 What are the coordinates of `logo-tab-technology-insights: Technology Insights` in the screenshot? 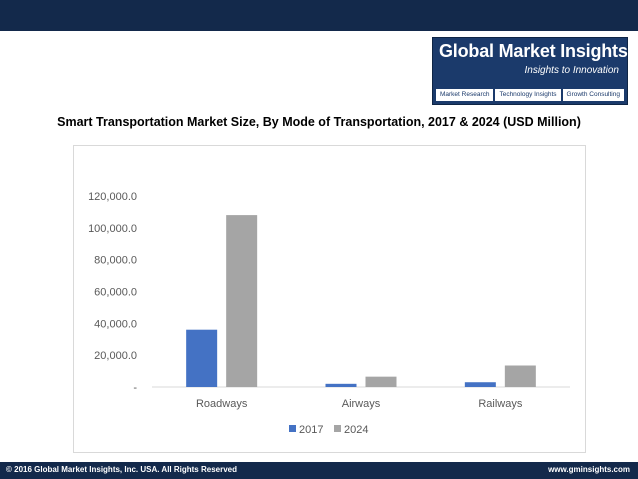 It's located at (528, 95).